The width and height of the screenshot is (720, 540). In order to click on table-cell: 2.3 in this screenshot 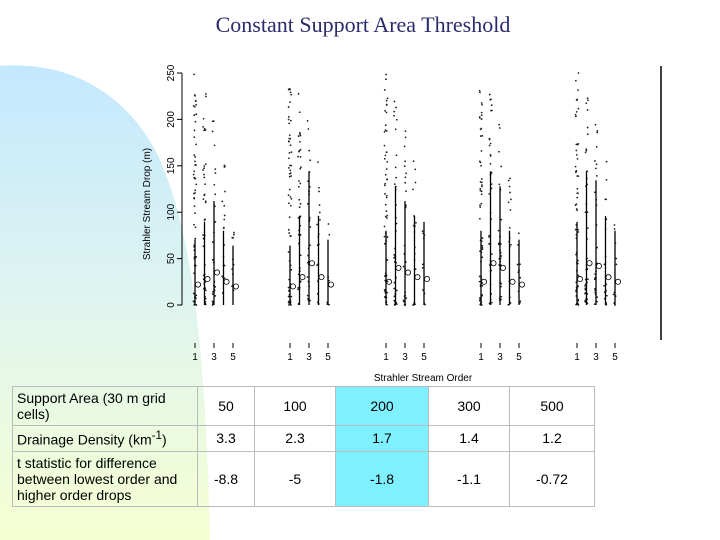, I will do `click(295, 438)`.